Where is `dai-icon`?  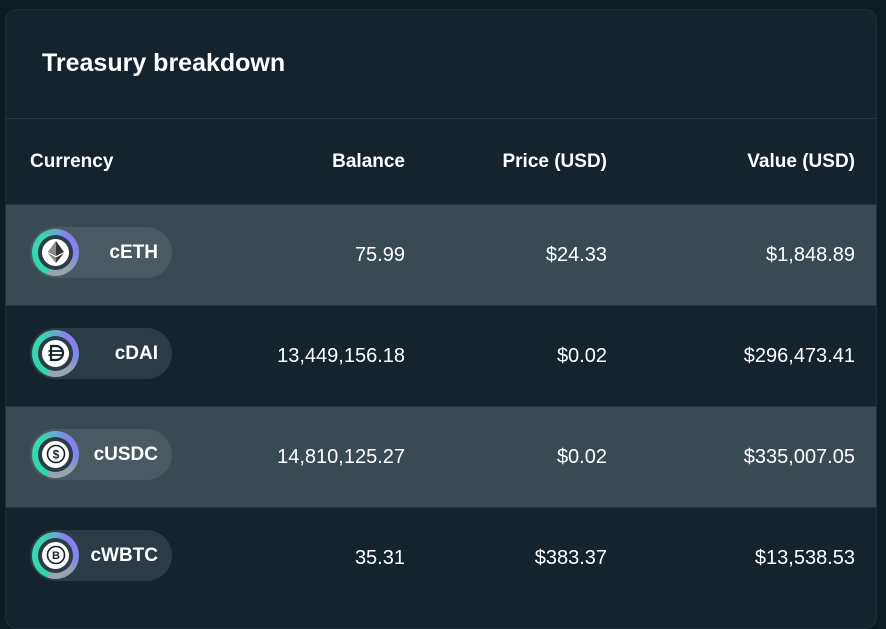 dai-icon is located at coordinates (56, 353).